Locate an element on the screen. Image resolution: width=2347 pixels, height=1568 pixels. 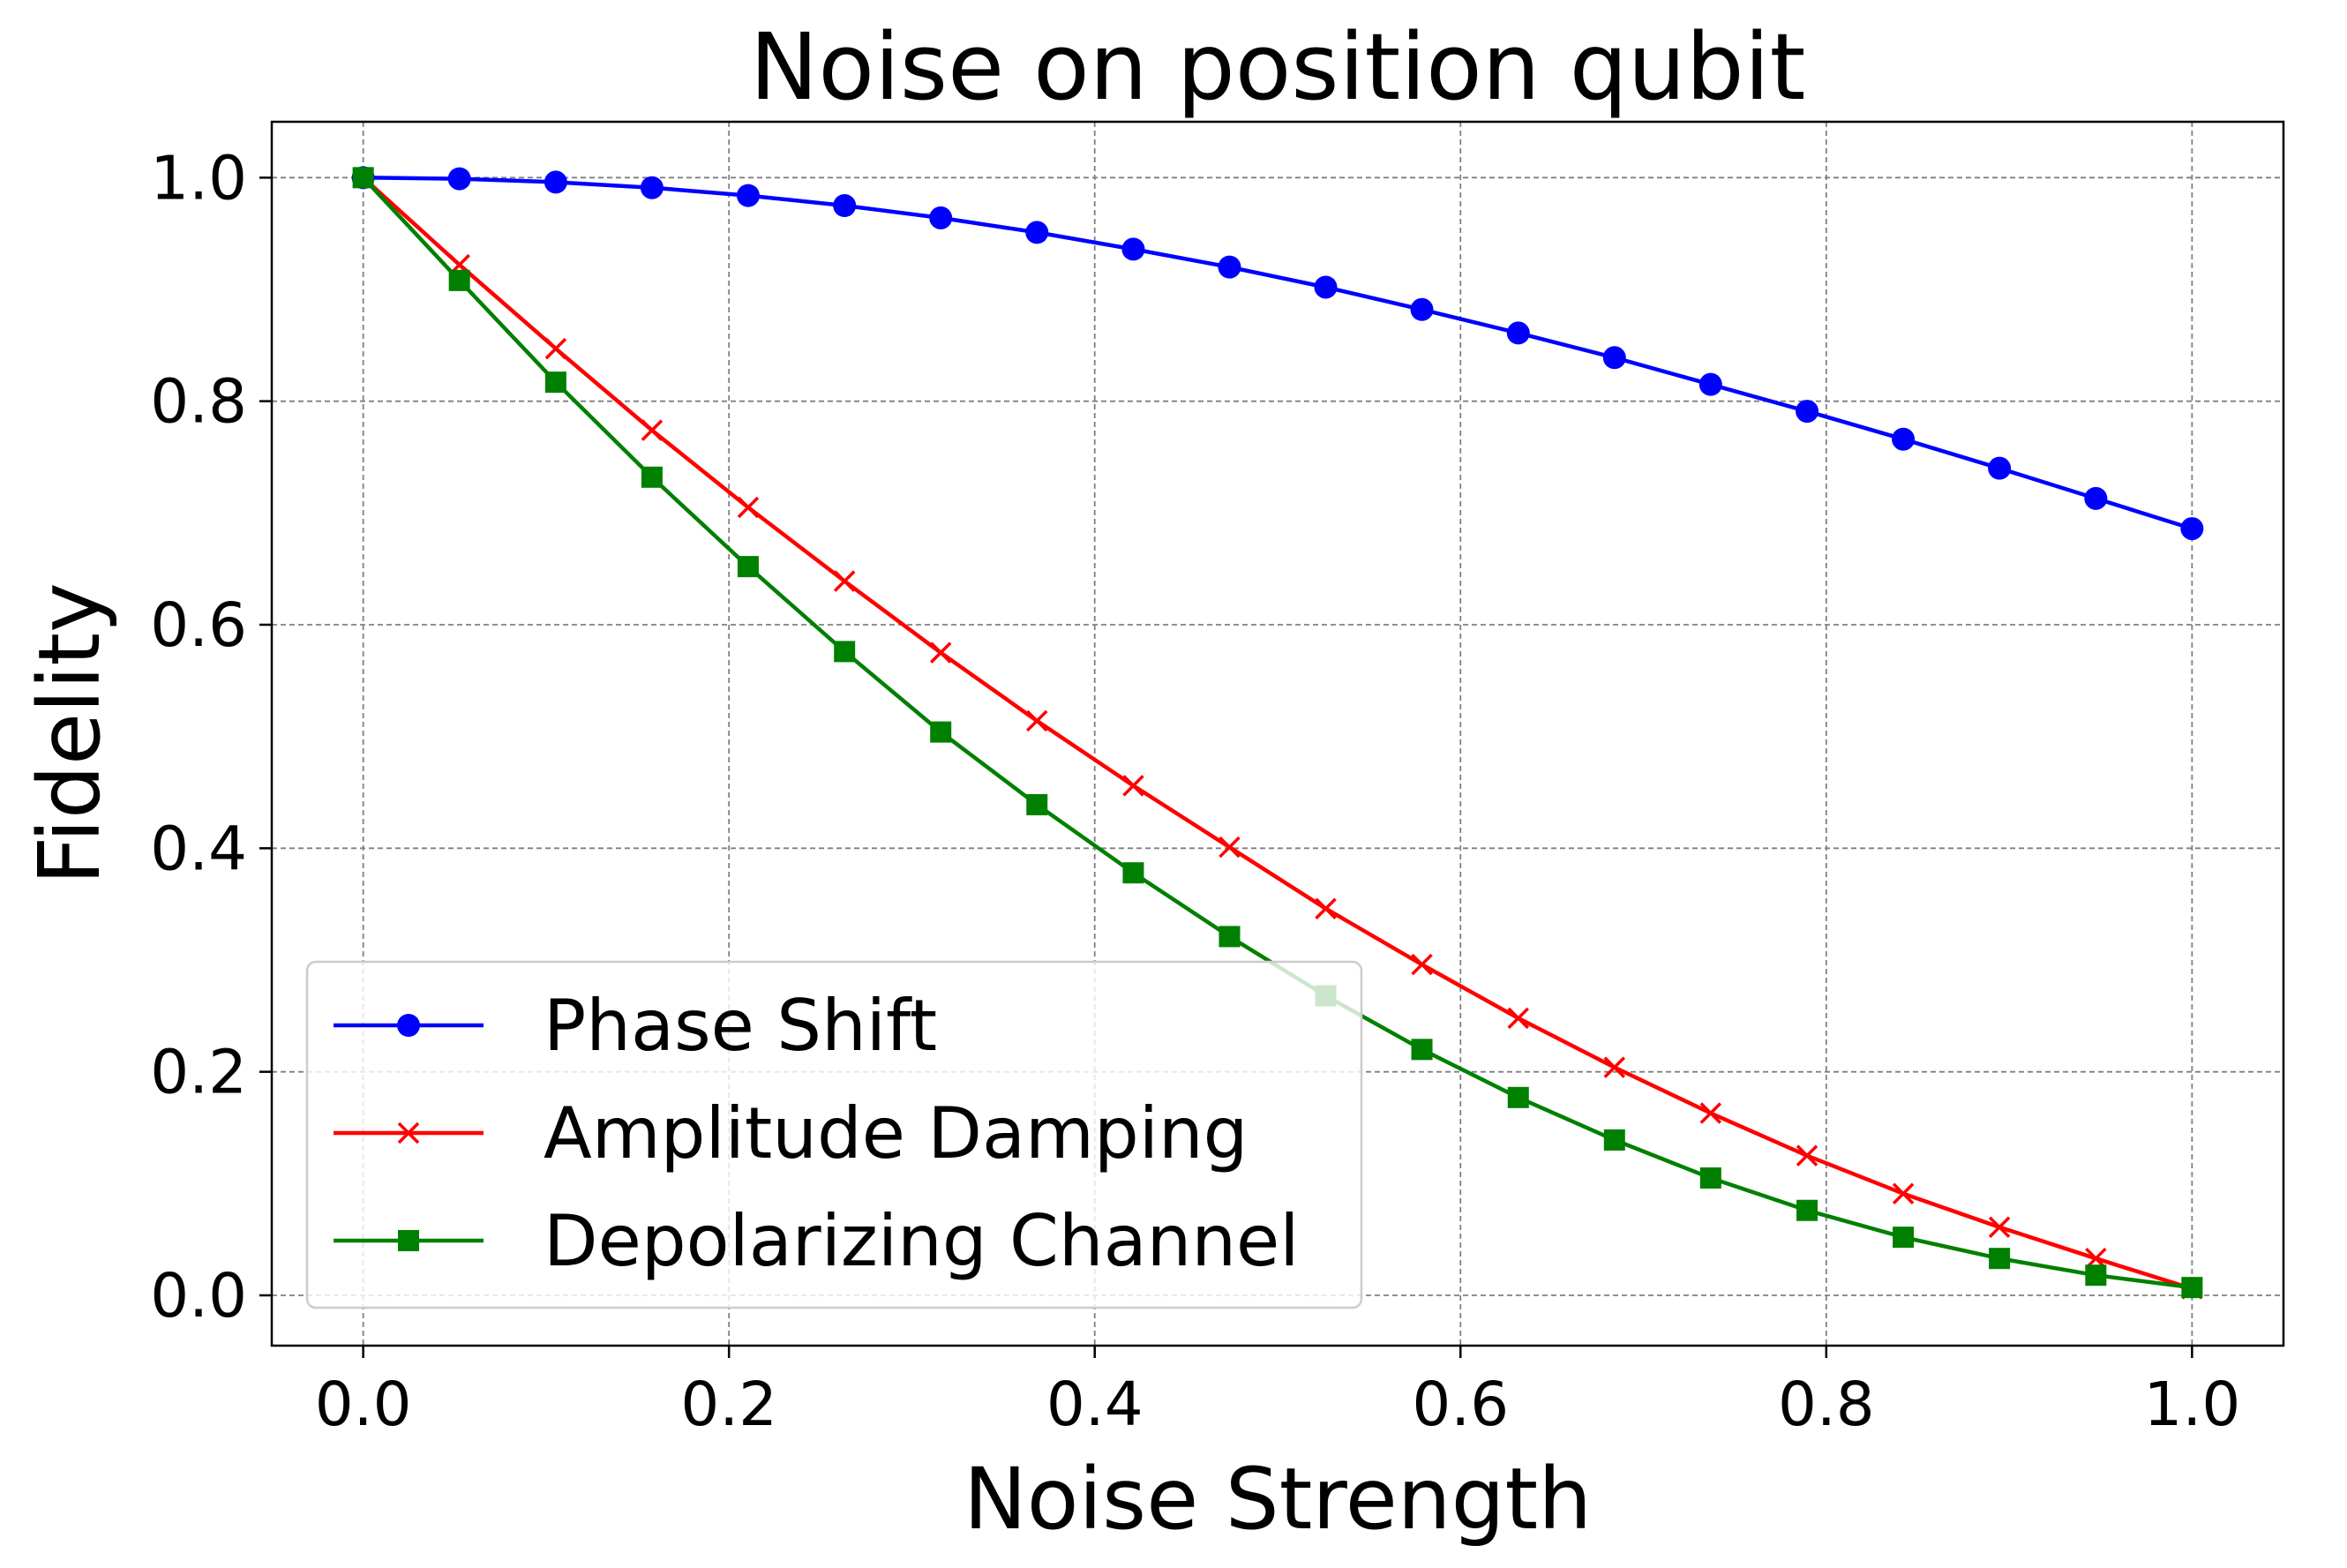
y-tick-label: 0.0 is located at coordinates (198, 1296).